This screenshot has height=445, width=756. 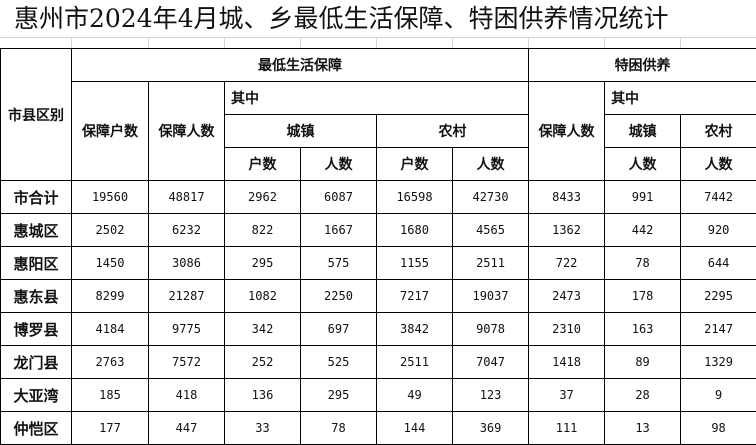 What do you see at coordinates (110, 329) in the screenshot?
I see `table-cell: 4184` at bounding box center [110, 329].